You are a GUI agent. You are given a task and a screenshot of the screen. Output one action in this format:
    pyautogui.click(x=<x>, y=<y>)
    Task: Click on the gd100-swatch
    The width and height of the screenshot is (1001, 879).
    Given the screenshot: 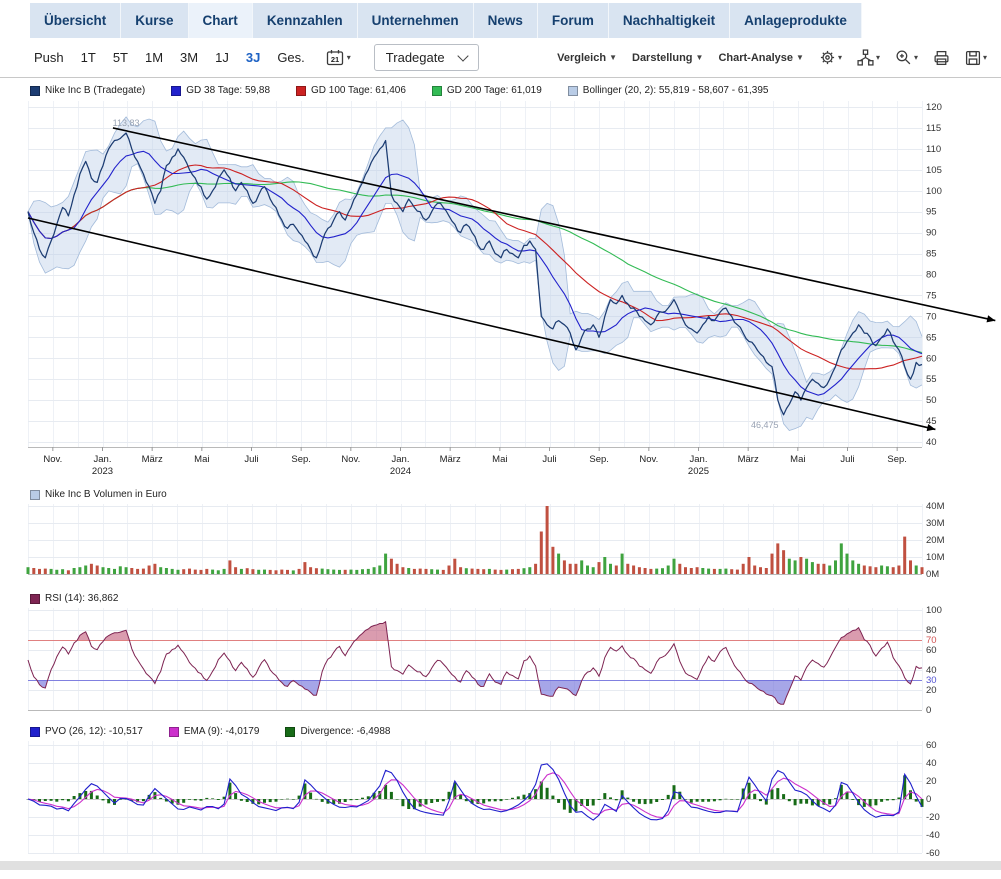 What is the action you would take?
    pyautogui.click(x=301, y=90)
    